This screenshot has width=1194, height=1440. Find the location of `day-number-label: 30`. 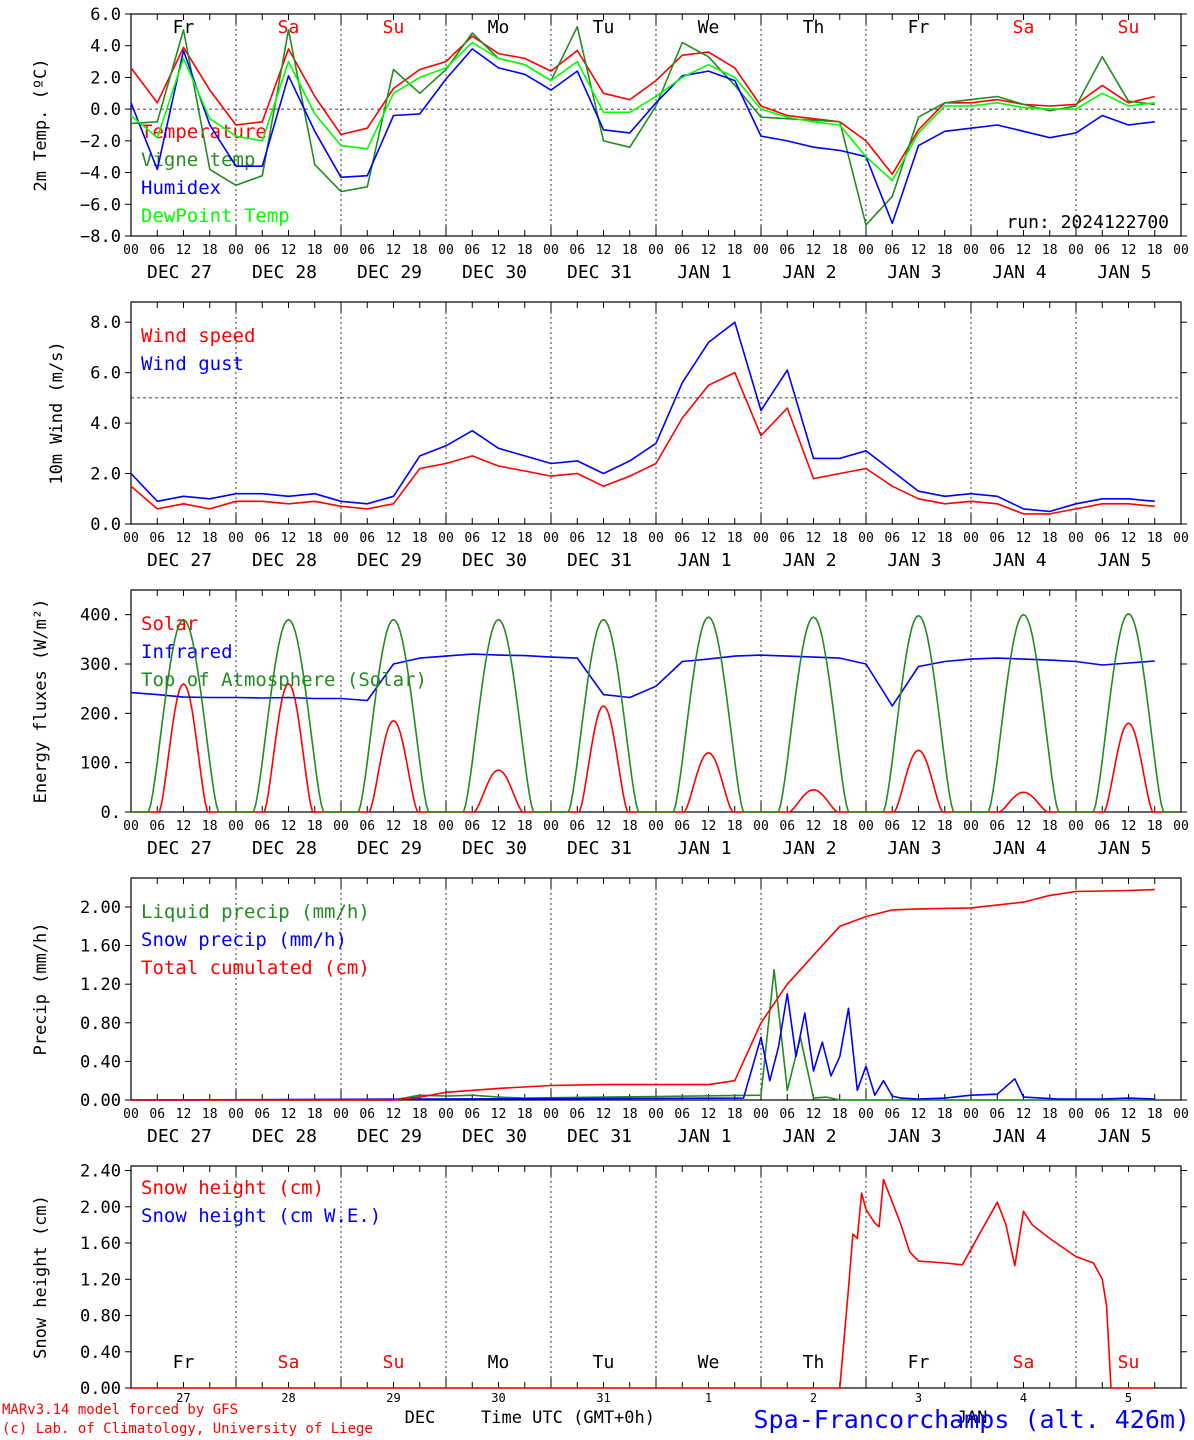

day-number-label: 30 is located at coordinates (498, 1398).